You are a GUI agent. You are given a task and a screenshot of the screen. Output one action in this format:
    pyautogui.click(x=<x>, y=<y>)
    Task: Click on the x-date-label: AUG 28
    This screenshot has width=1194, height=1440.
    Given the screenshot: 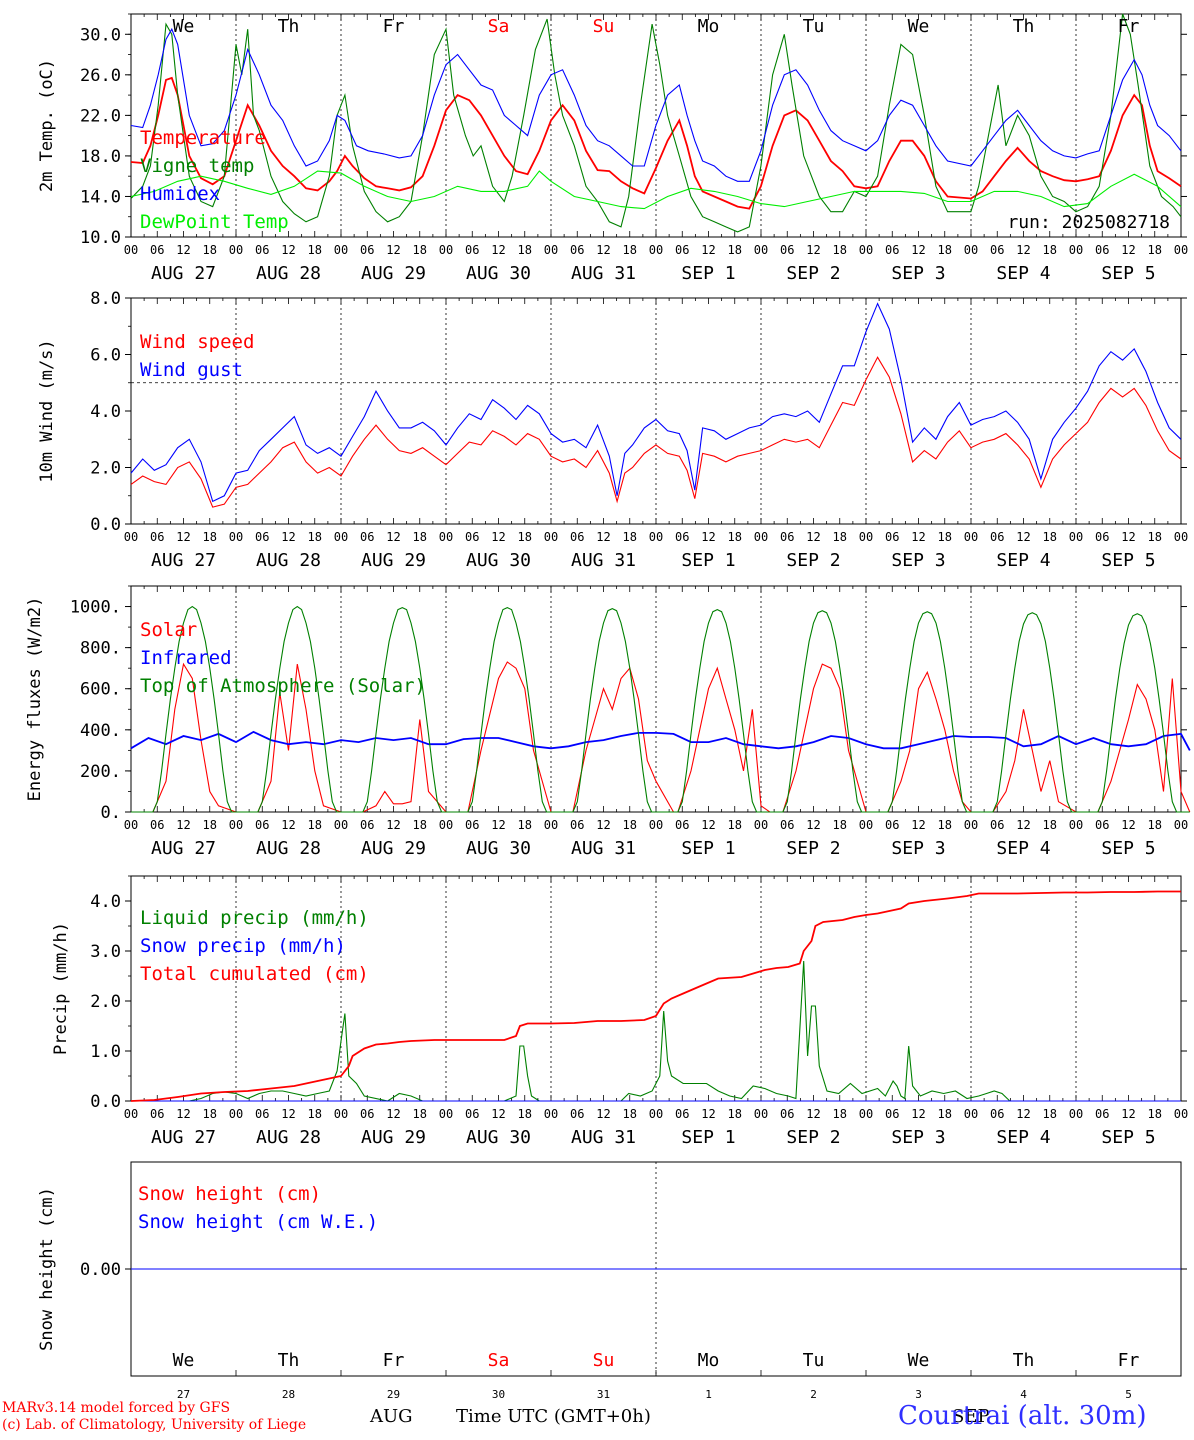 What is the action you would take?
    pyautogui.click(x=288, y=560)
    